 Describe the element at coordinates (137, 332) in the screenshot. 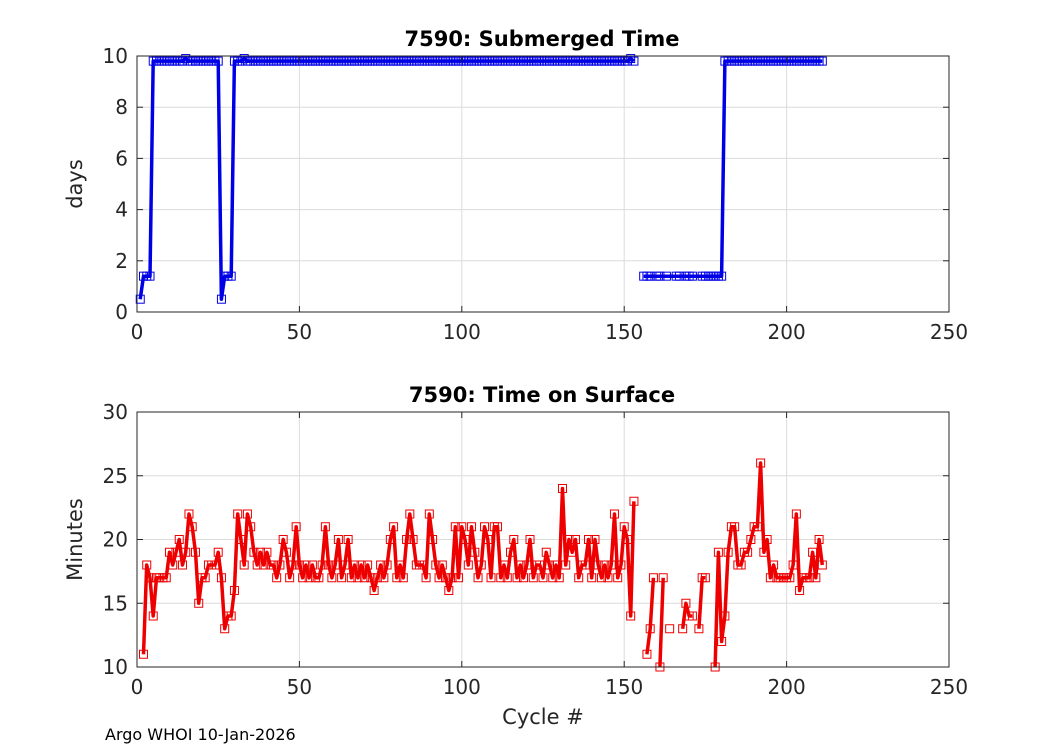

I see `x-tick-label: 0` at that location.